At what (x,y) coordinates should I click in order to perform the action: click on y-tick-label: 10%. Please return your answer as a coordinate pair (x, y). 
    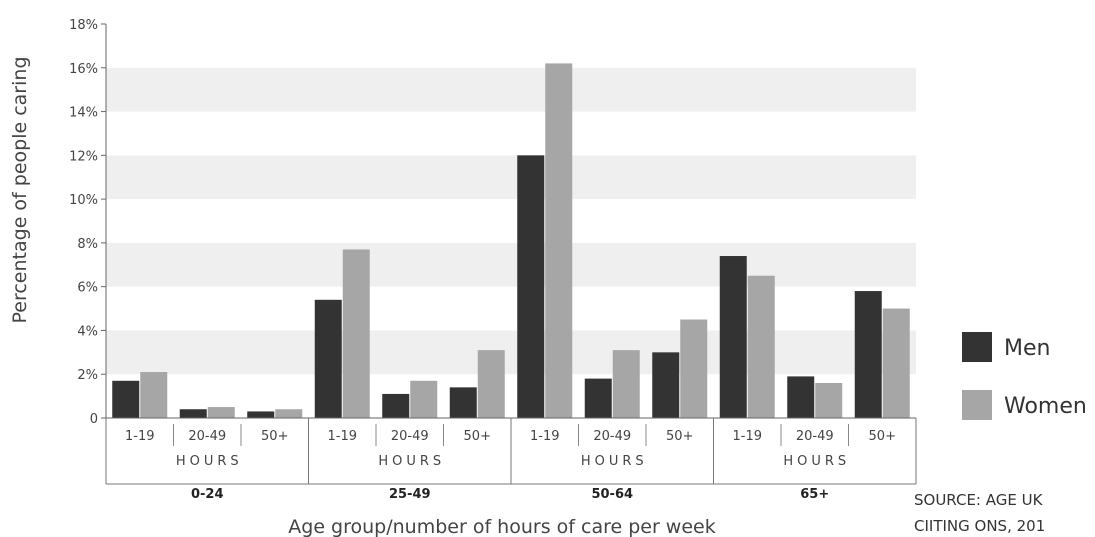
    Looking at the image, I should click on (83, 200).